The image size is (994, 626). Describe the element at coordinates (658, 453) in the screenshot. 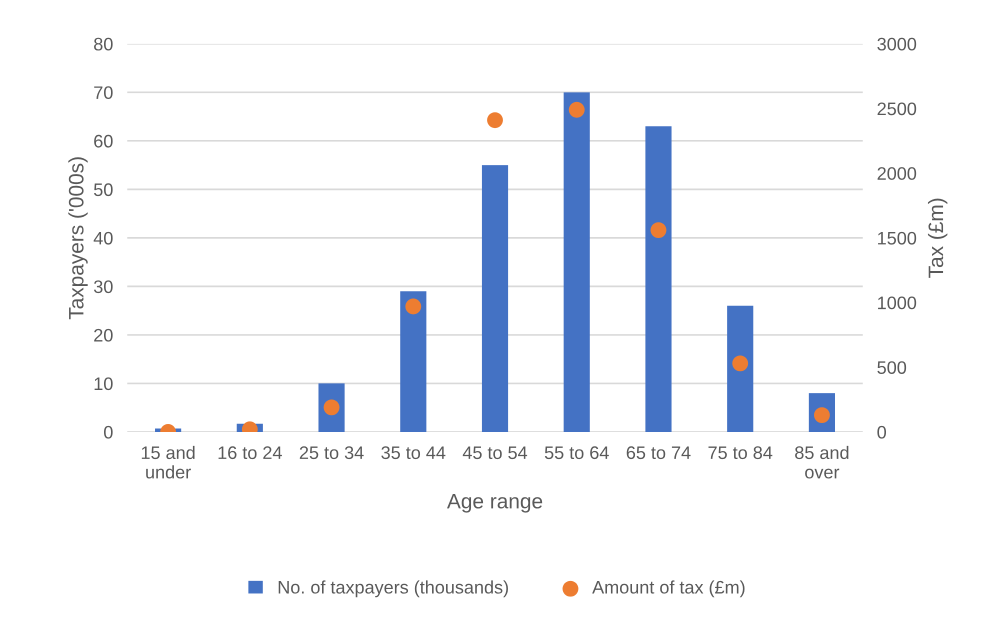

I see `x-tick-label: 65 to 74` at that location.